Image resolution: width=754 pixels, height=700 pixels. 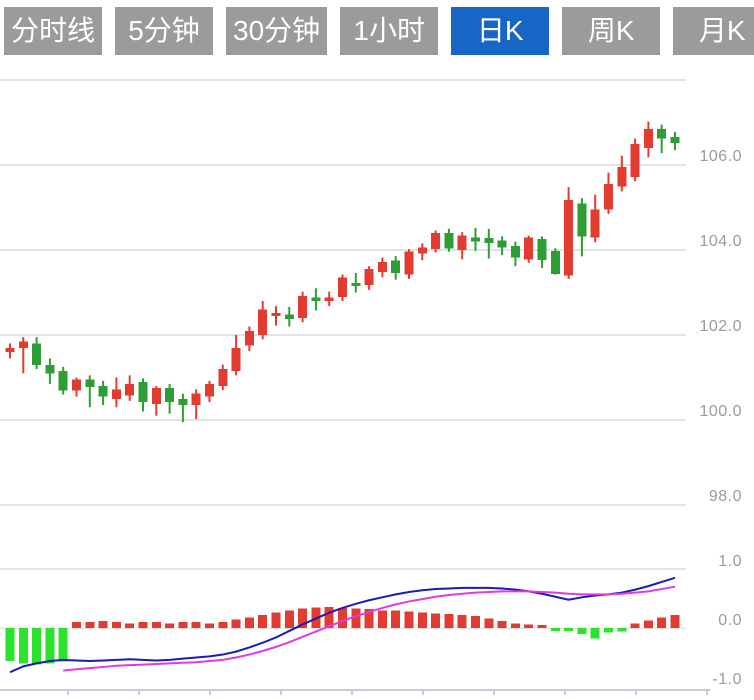 I want to click on price-tick-label: 106.0, so click(x=720, y=156).